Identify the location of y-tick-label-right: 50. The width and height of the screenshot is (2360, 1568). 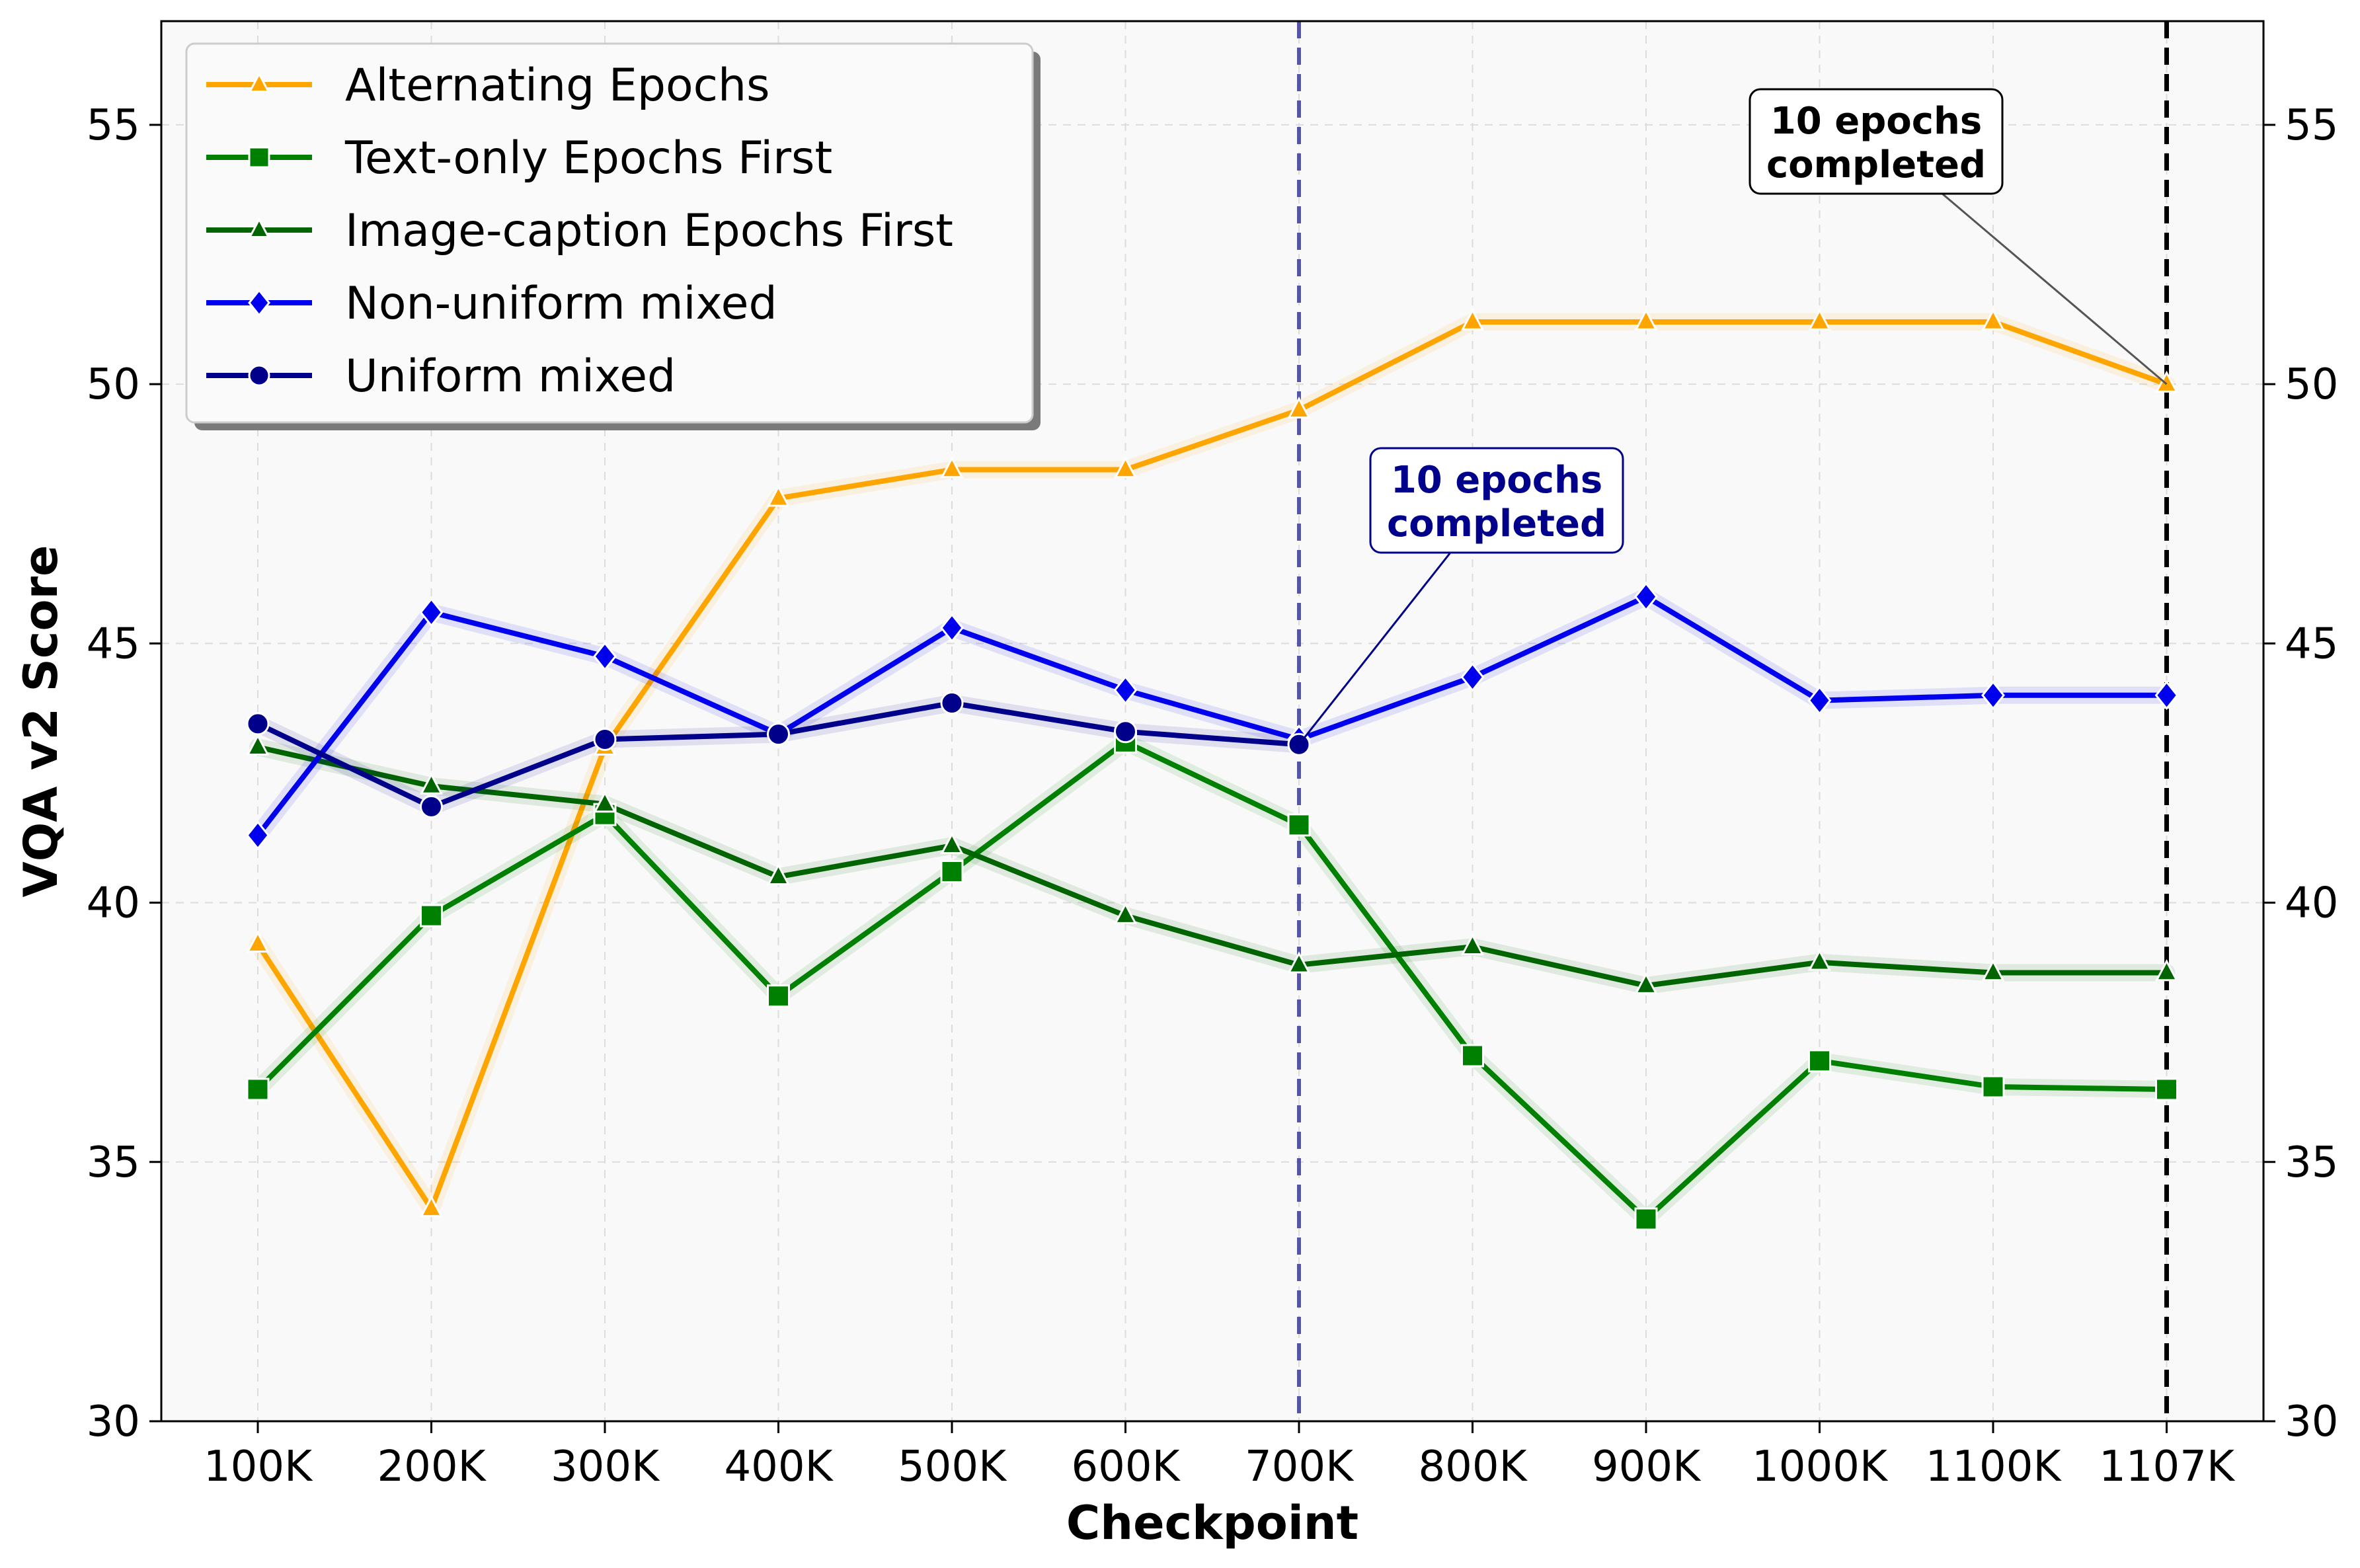
(2311, 384).